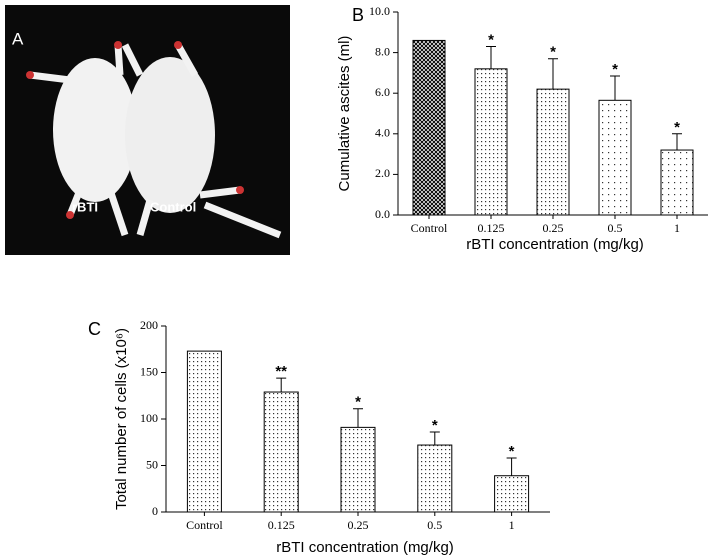 Image resolution: width=718 pixels, height=560 pixels. Describe the element at coordinates (94, 329) in the screenshot. I see `panel-label: C` at that location.